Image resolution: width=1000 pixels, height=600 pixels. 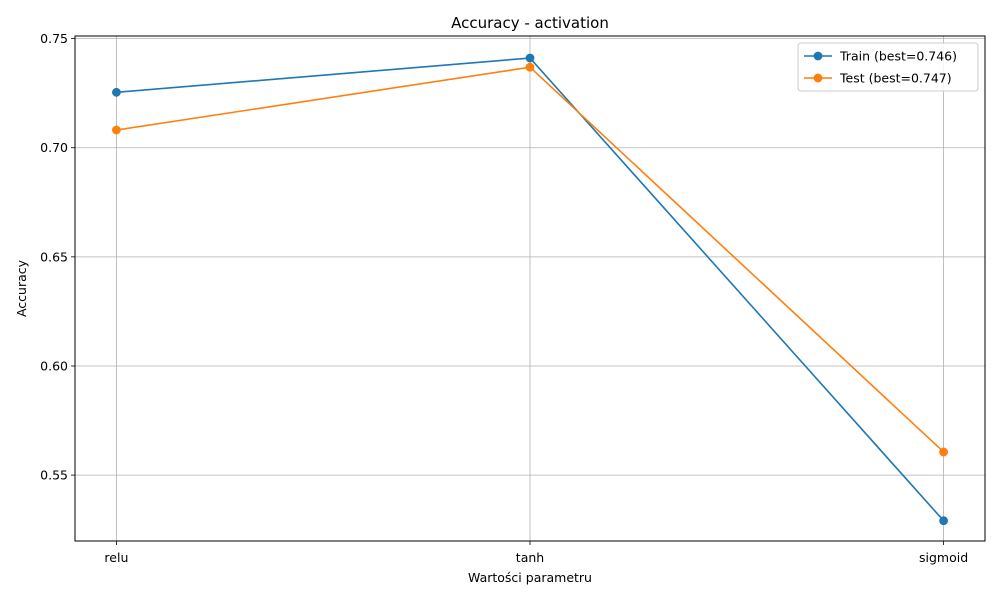 I want to click on legend-box, so click(x=888, y=67).